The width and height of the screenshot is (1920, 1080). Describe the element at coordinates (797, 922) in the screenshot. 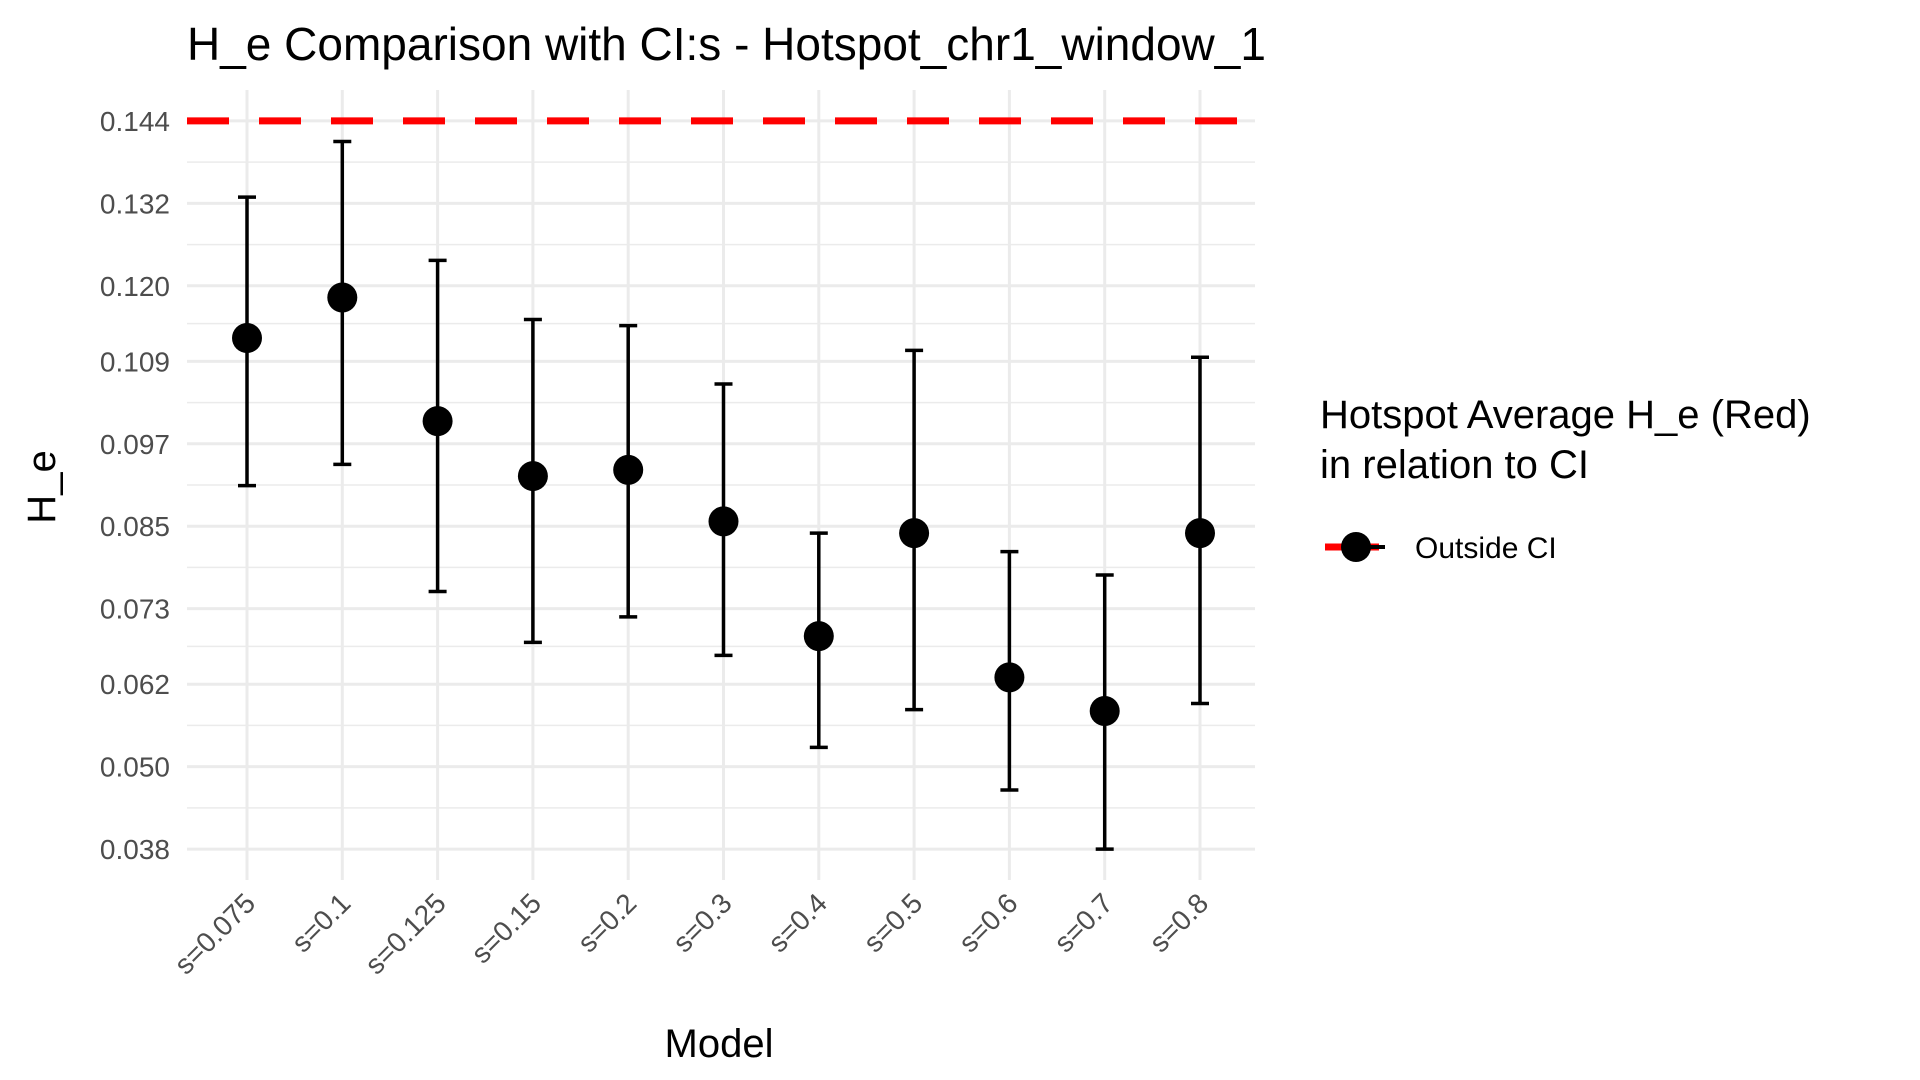

I see `x-tick-label: s=0.4` at that location.